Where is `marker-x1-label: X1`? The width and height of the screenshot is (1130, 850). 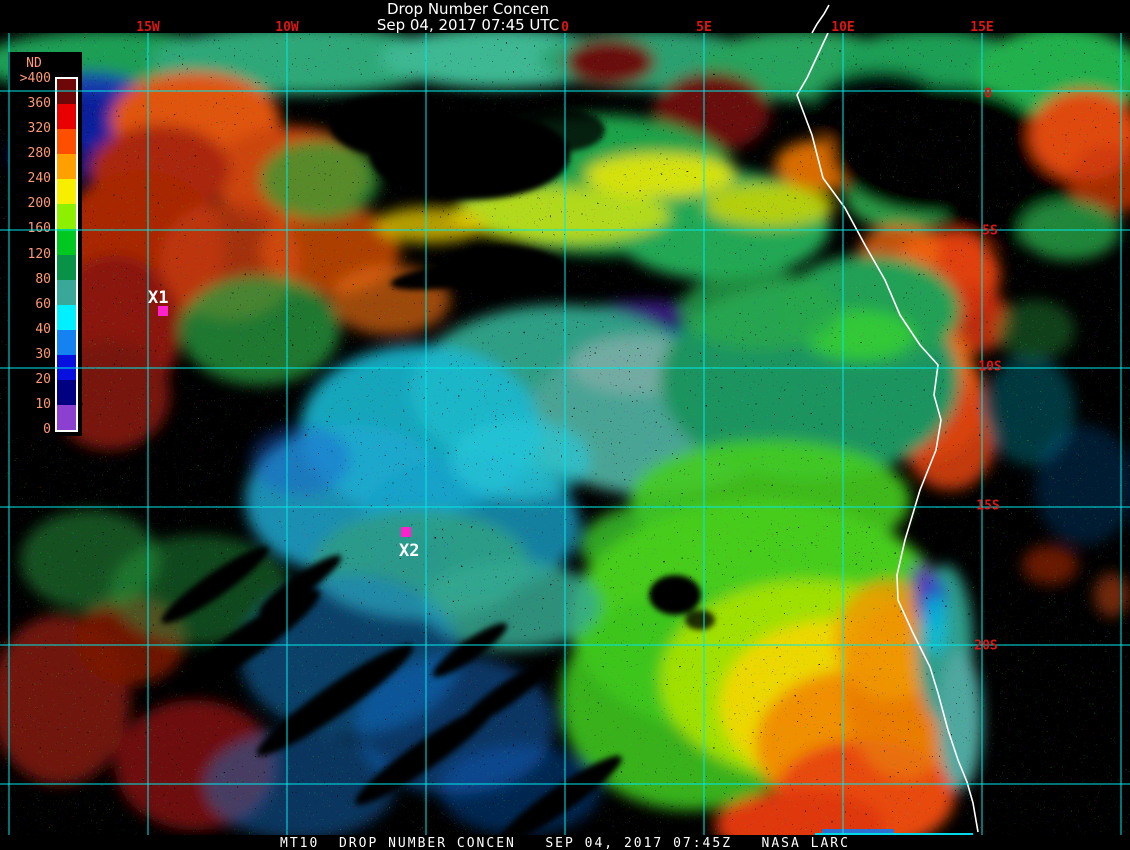 marker-x1-label: X1 is located at coordinates (158, 298).